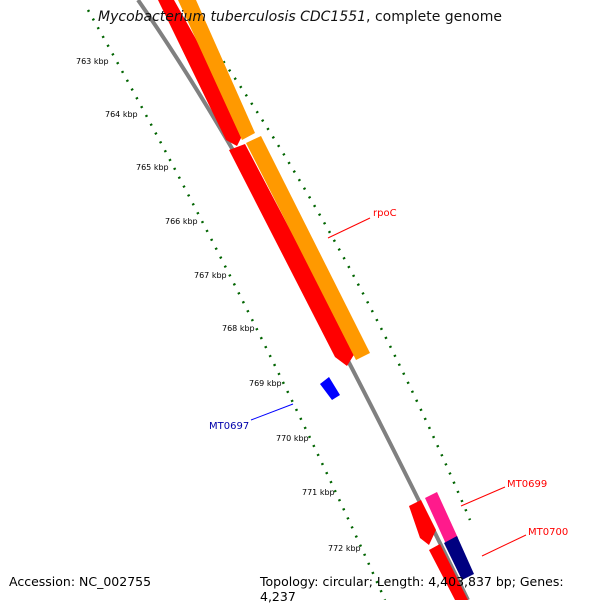 Image resolution: width=600 pixels, height=604 pixels. What do you see at coordinates (548, 532) in the screenshot?
I see `feature-label-mt0700: MT0700` at bounding box center [548, 532].